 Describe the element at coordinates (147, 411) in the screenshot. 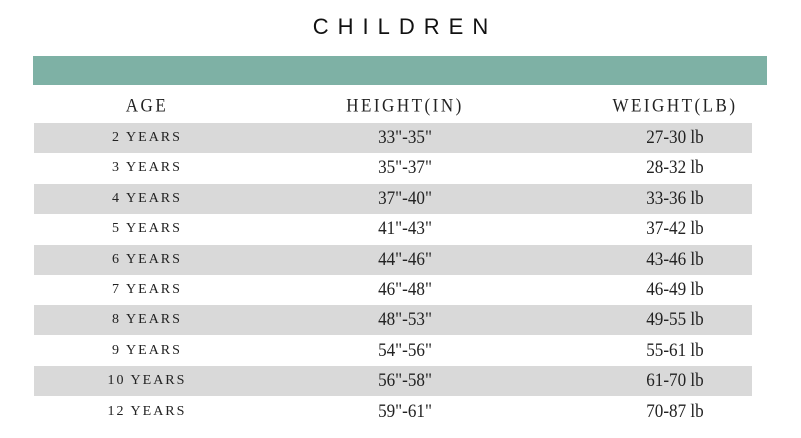

I see `cell-age: 12 YEARS` at that location.